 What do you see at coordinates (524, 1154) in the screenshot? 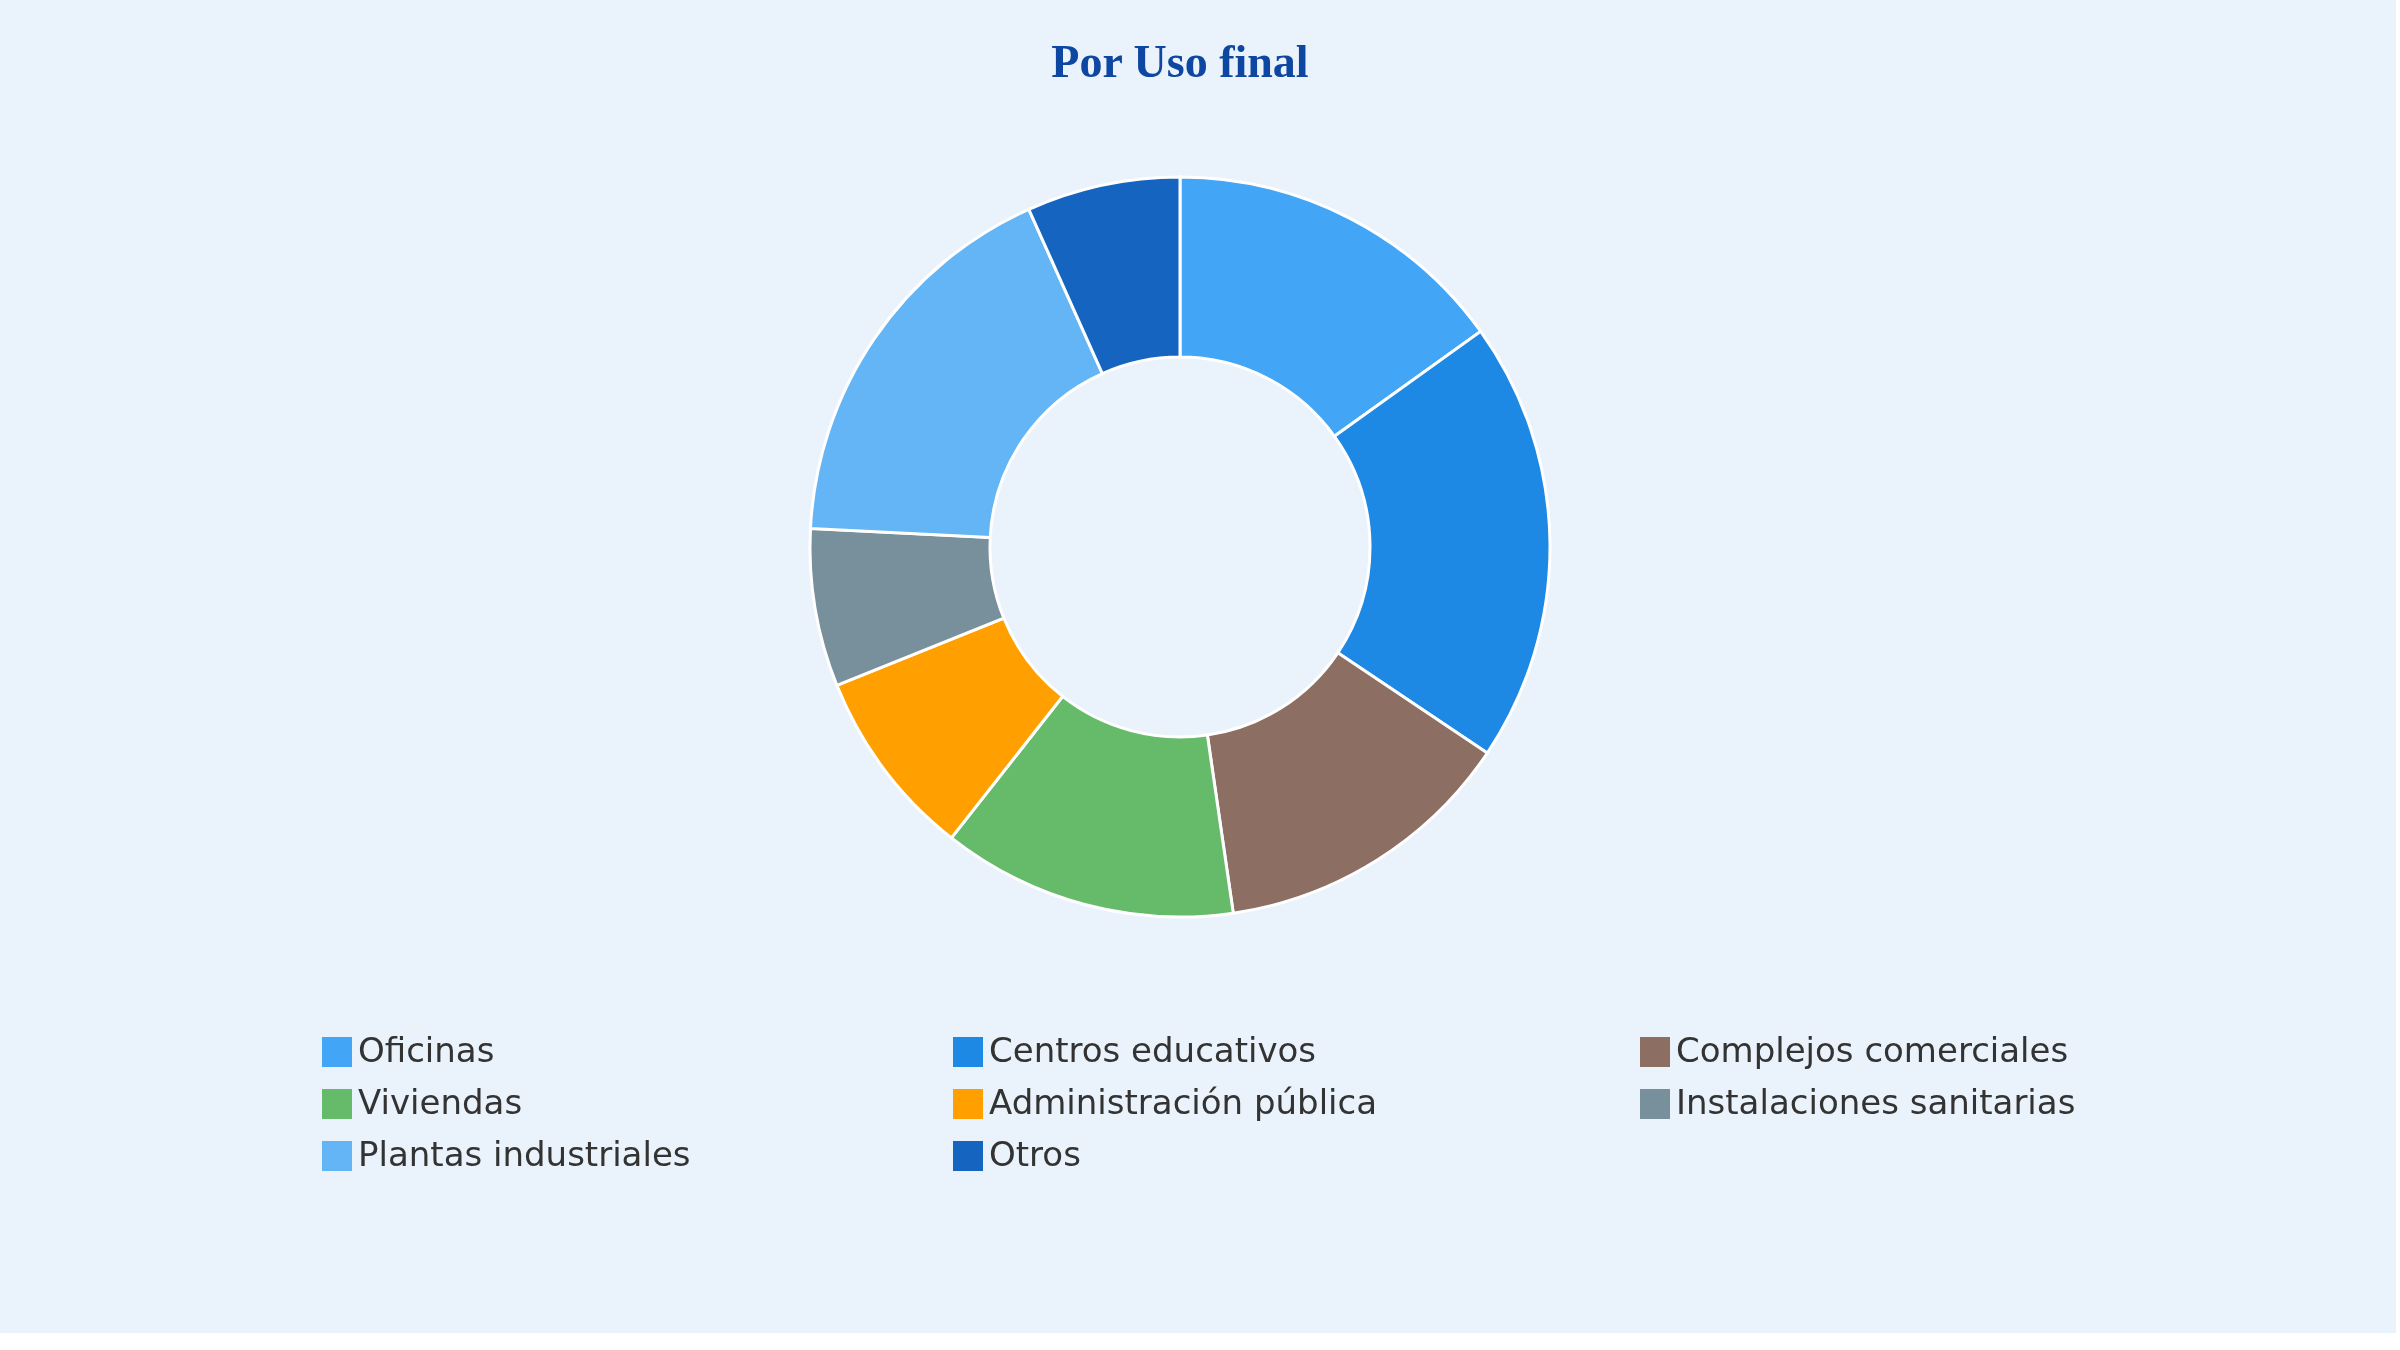
I see `legend-label: Plantas industriales` at bounding box center [524, 1154].